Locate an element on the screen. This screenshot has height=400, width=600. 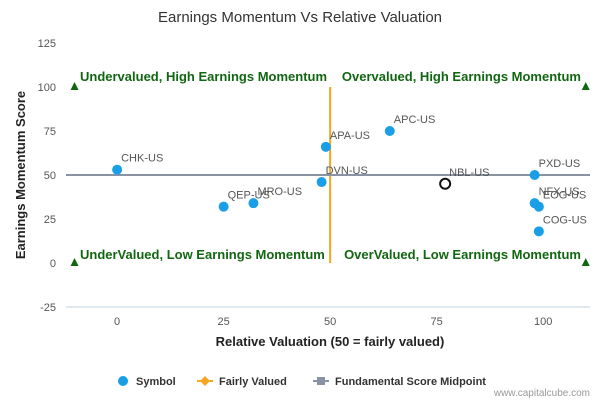
chart-title: Earnings Momentum Vs Relative Valuation is located at coordinates (300, 17).